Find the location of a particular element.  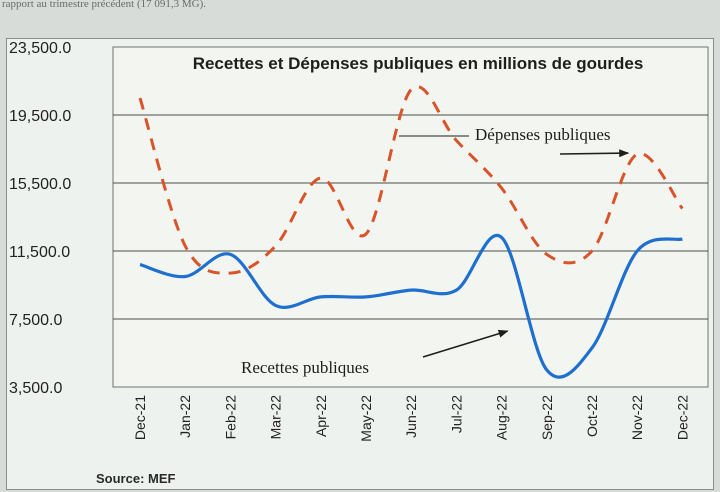

x-tick-label: Aug-22 is located at coordinates (502, 417).